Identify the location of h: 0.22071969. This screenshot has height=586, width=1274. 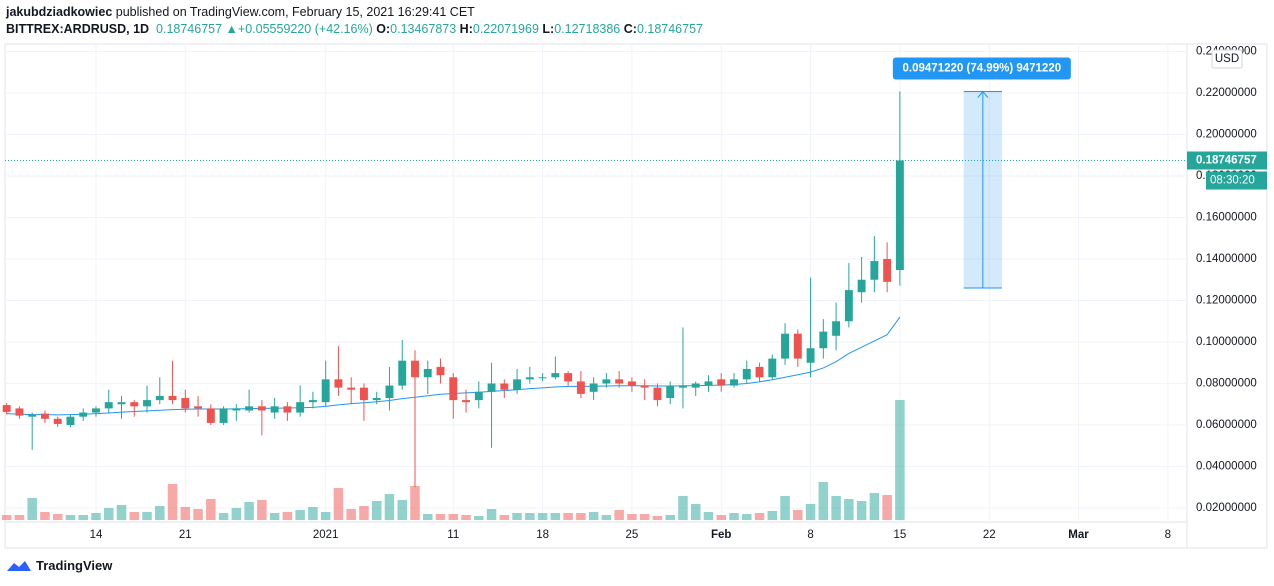
(505, 29).